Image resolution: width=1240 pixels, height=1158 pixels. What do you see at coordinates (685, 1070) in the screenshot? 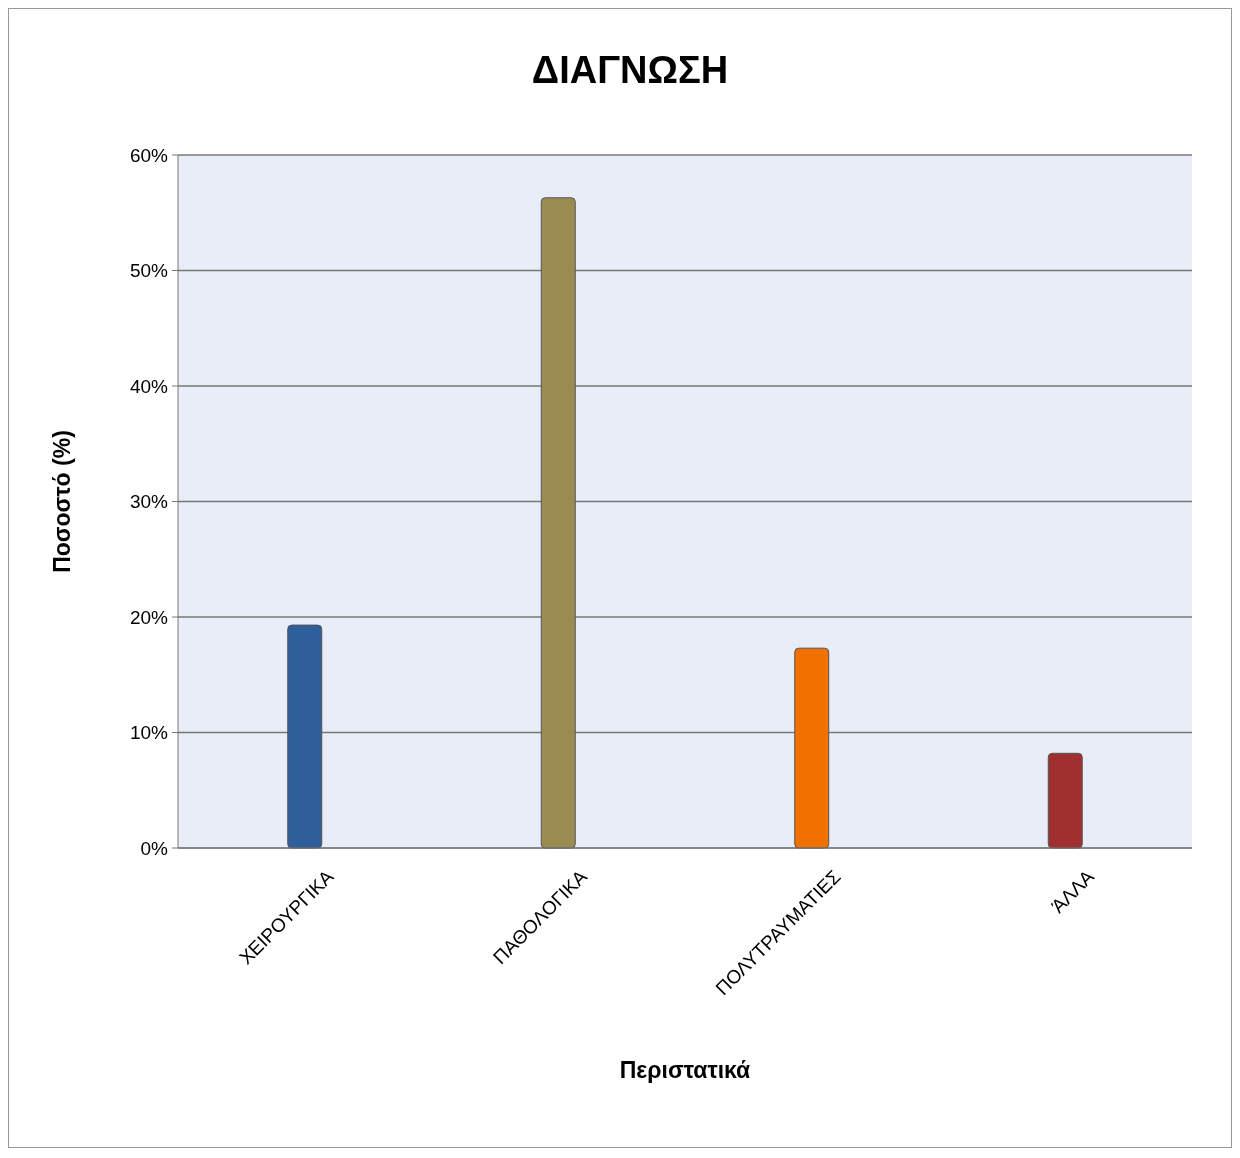
I see `x-axis-title: Περιστατικά` at bounding box center [685, 1070].